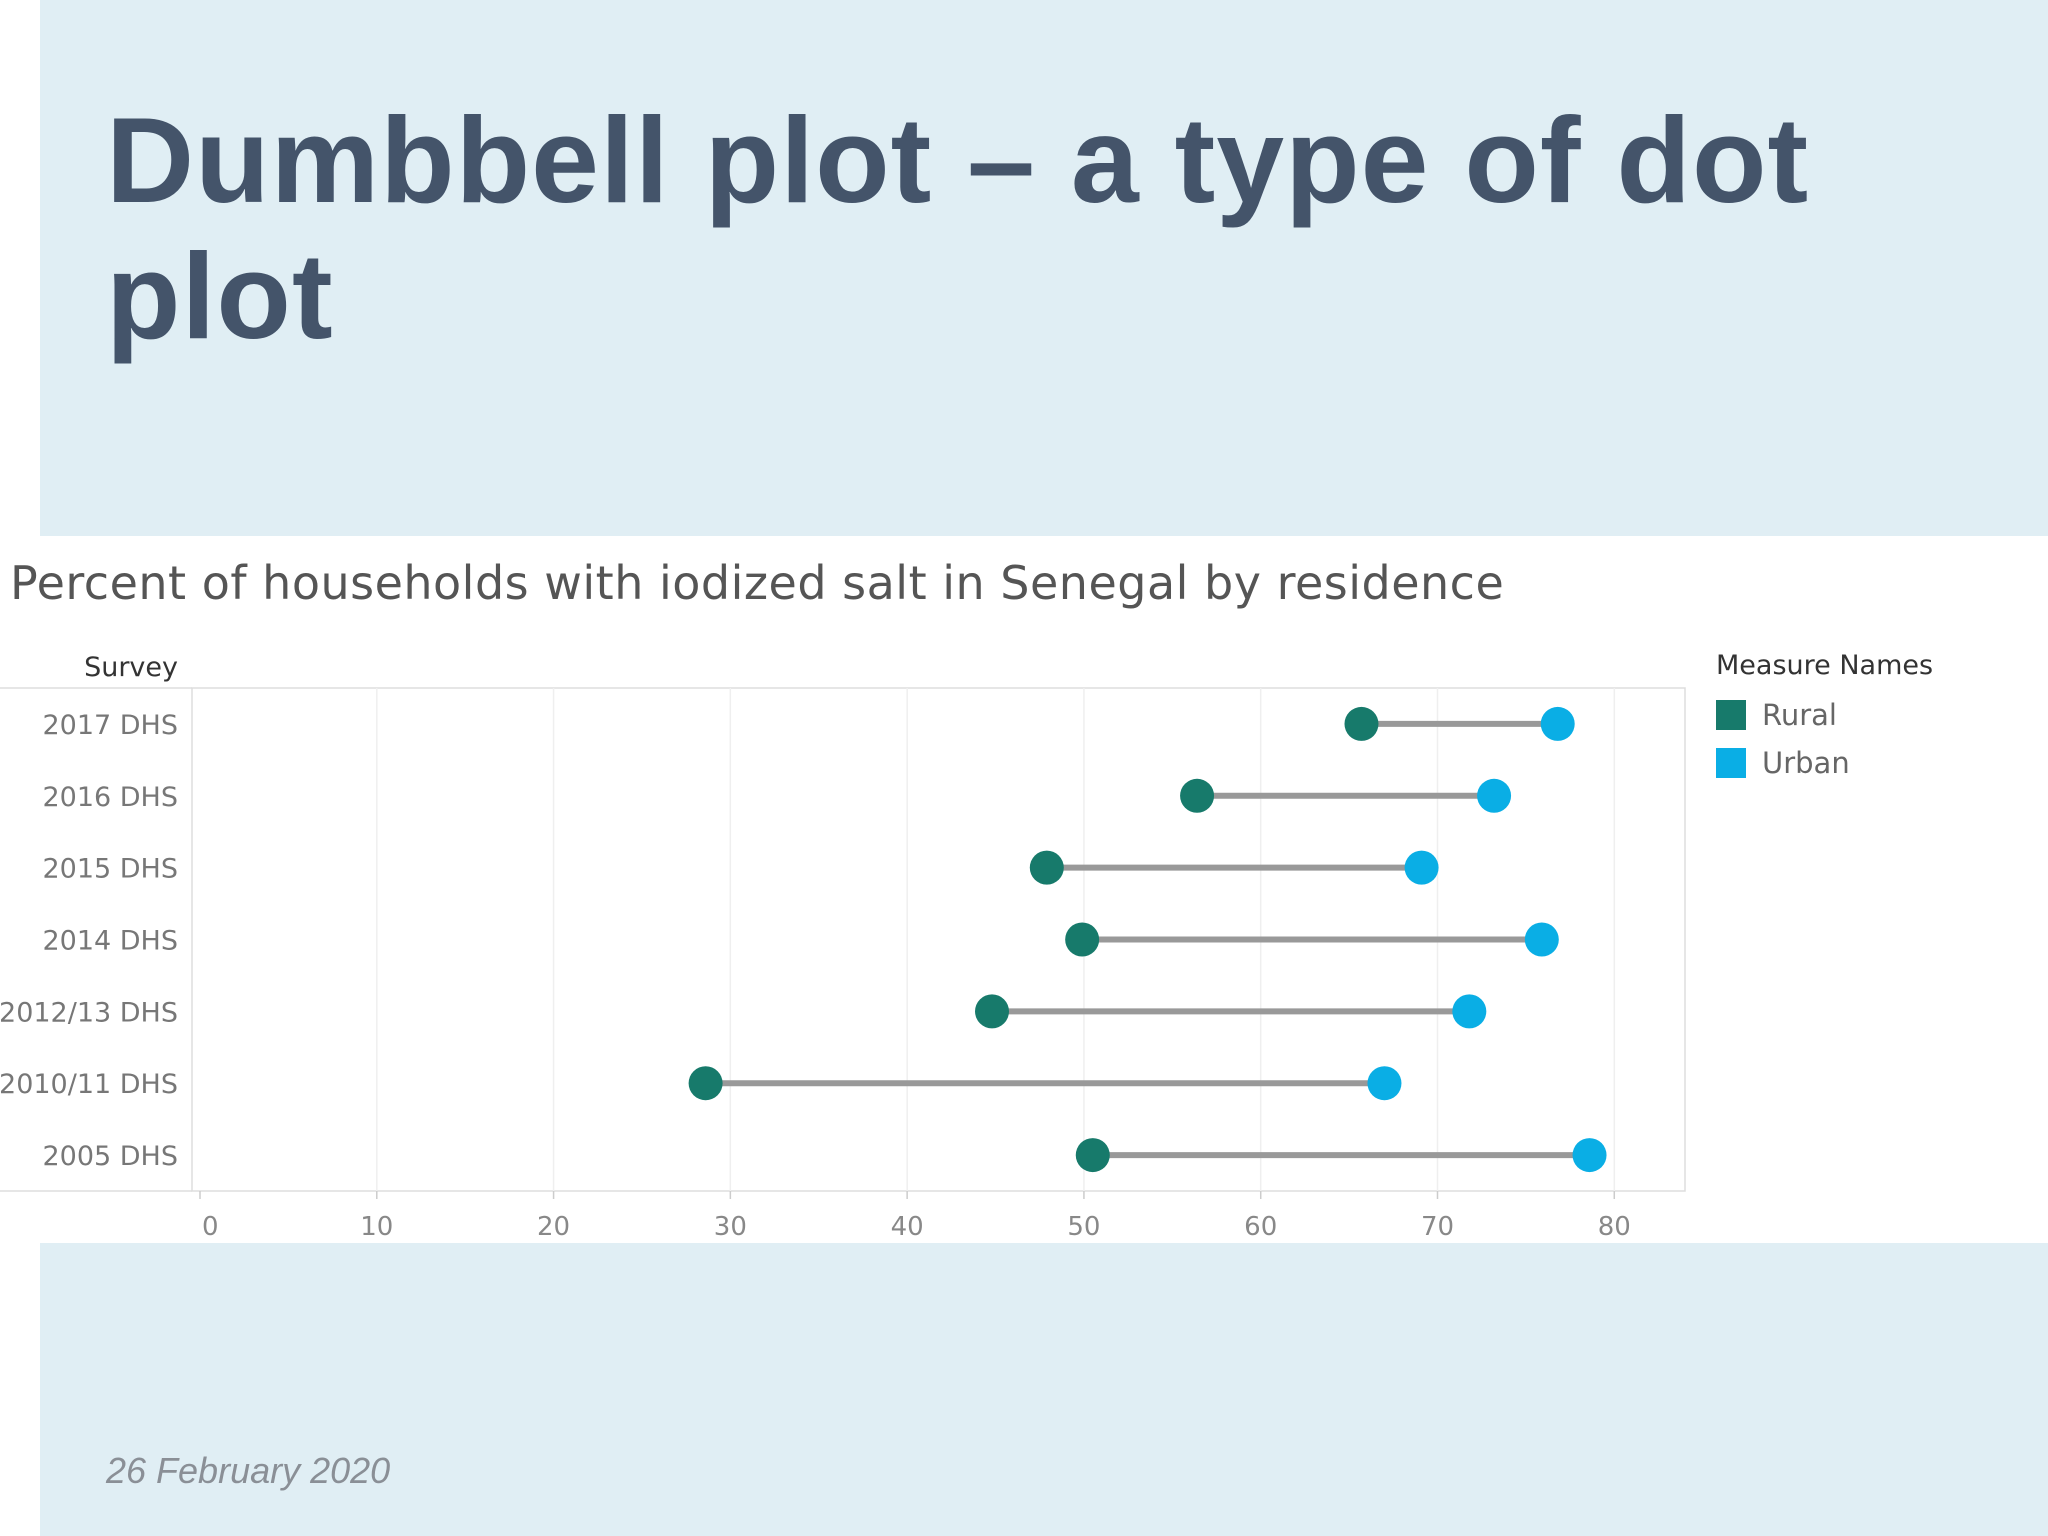 This screenshot has height=1536, width=2048. Describe the element at coordinates (1437, 1227) in the screenshot. I see `x-tick-label: 70` at that location.